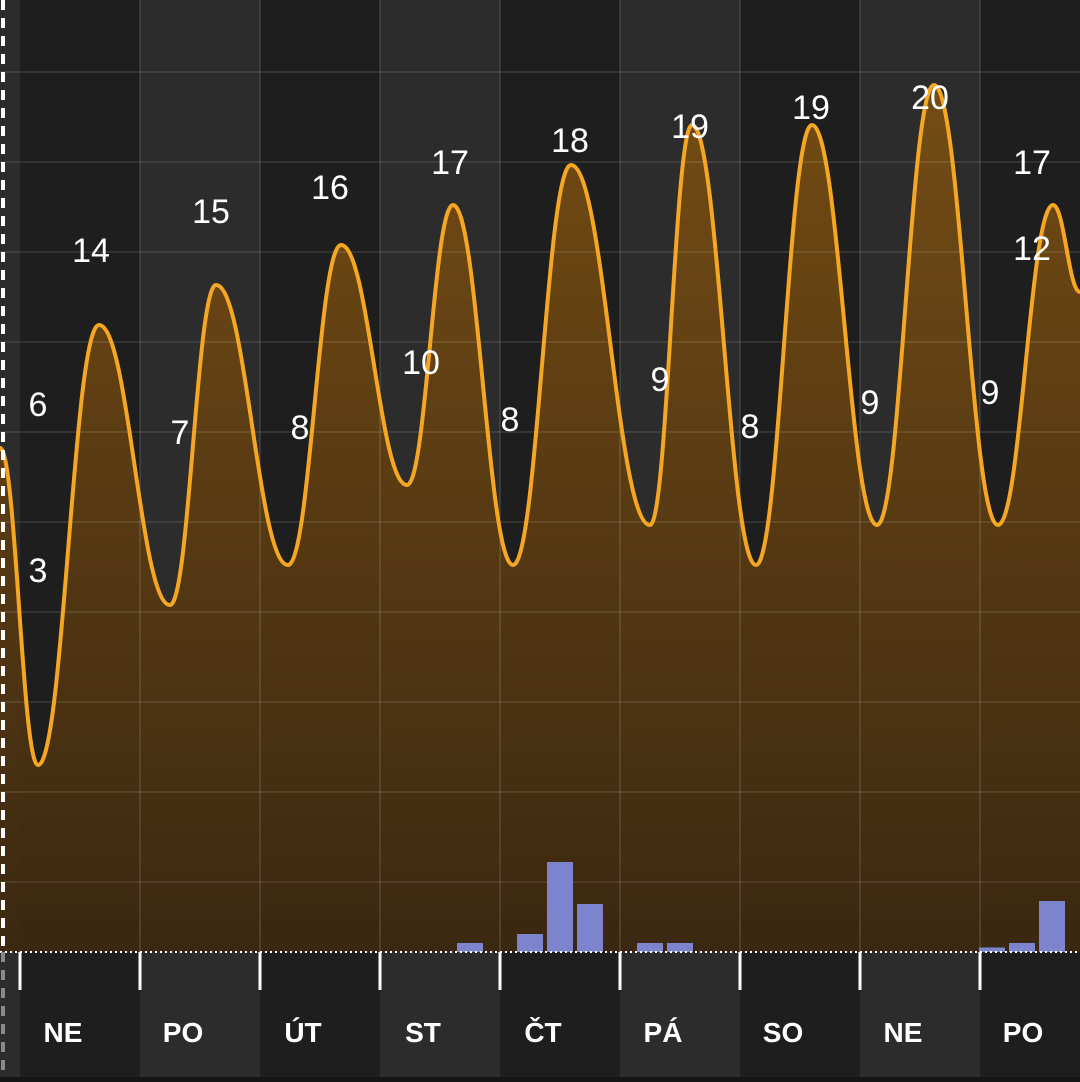 The height and width of the screenshot is (1082, 1080). Describe the element at coordinates (302, 1032) in the screenshot. I see `day-label: ÚT` at that location.